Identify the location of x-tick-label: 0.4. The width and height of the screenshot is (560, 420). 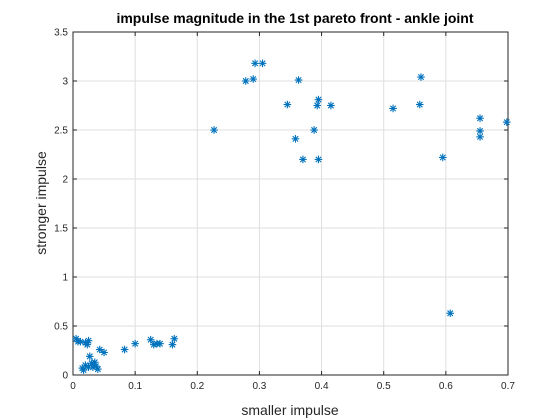
(322, 386).